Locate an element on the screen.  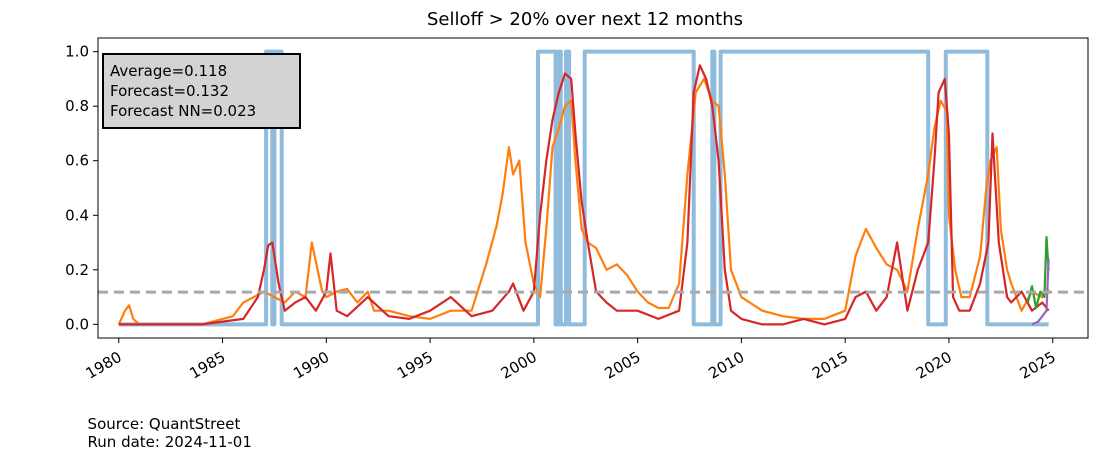
y-tick-label: 0.8 is located at coordinates (77, 106).